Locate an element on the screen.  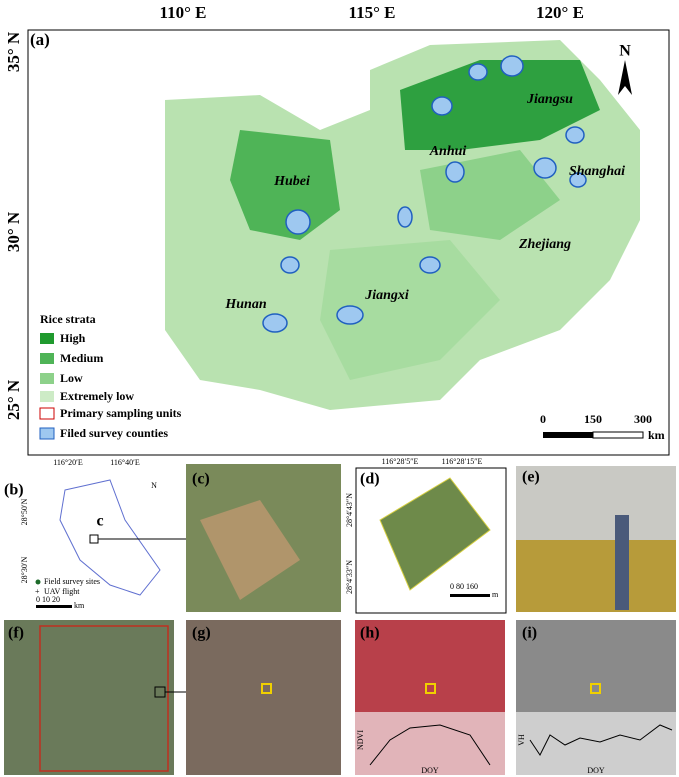
scale-label: 150 is located at coordinates (593, 419).